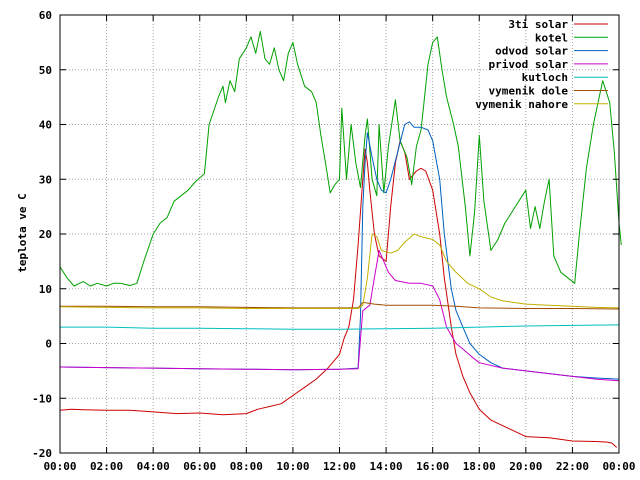 The height and width of the screenshot is (480, 640). I want to click on legend-label: 3ti solar, so click(538, 24).